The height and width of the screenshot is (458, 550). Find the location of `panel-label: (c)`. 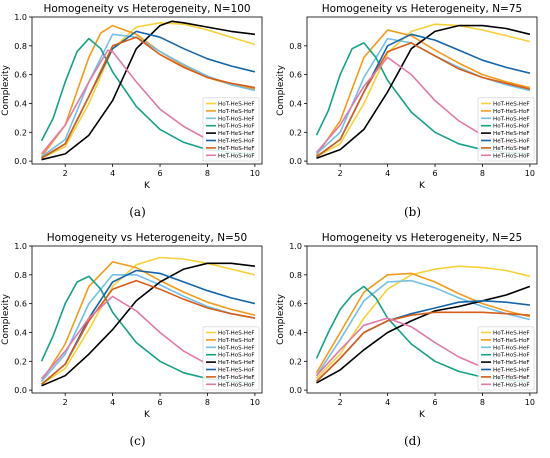

panel-label: (c) is located at coordinates (137, 441).